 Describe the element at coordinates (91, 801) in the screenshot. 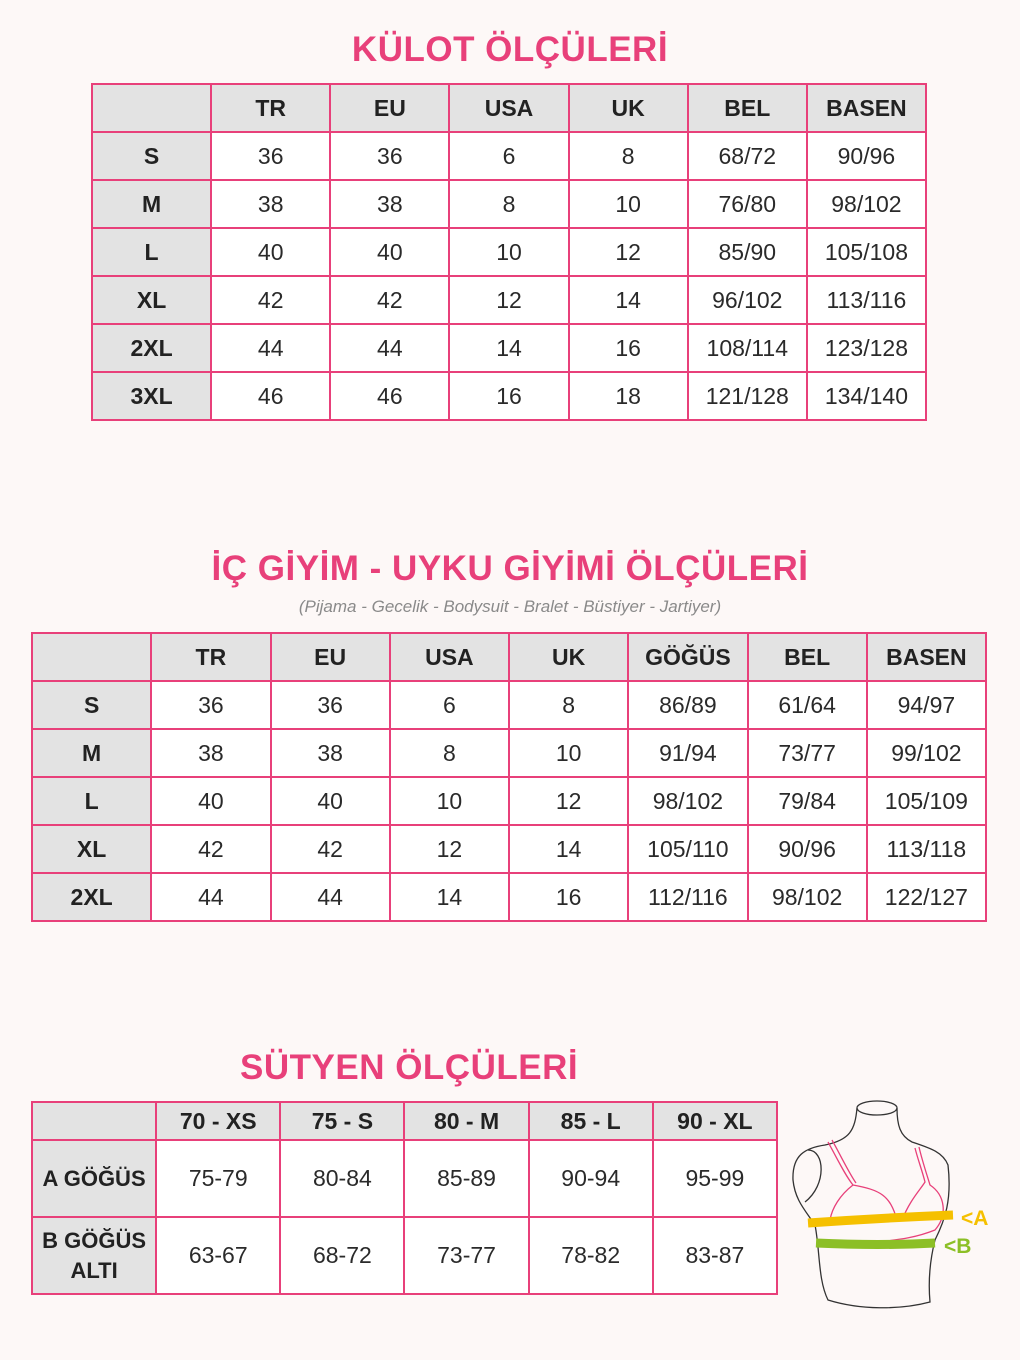

I see `row-label: L` at that location.